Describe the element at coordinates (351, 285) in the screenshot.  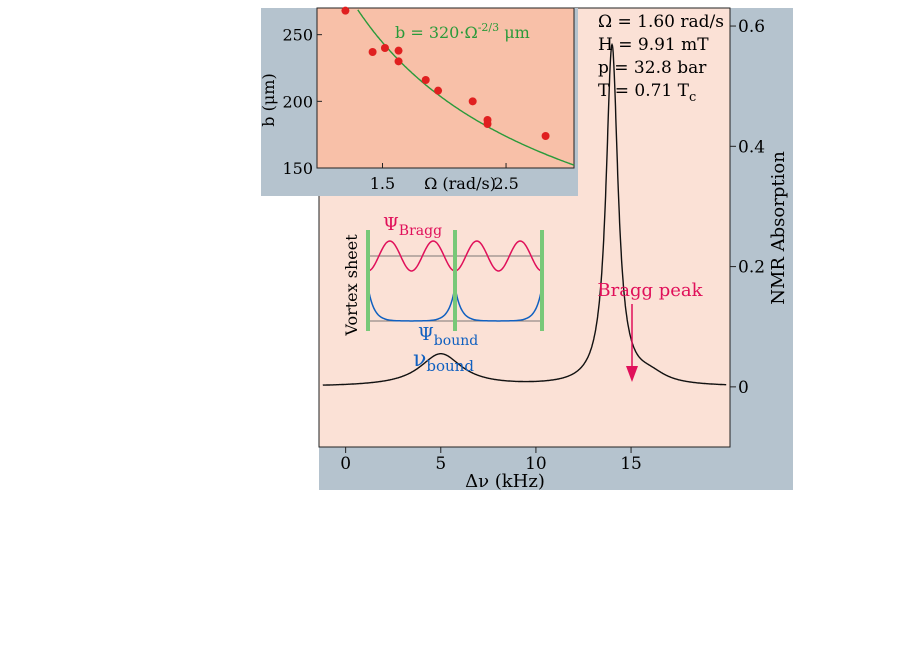
I see `vortex-sheet-label: Vortex sheet` at that location.